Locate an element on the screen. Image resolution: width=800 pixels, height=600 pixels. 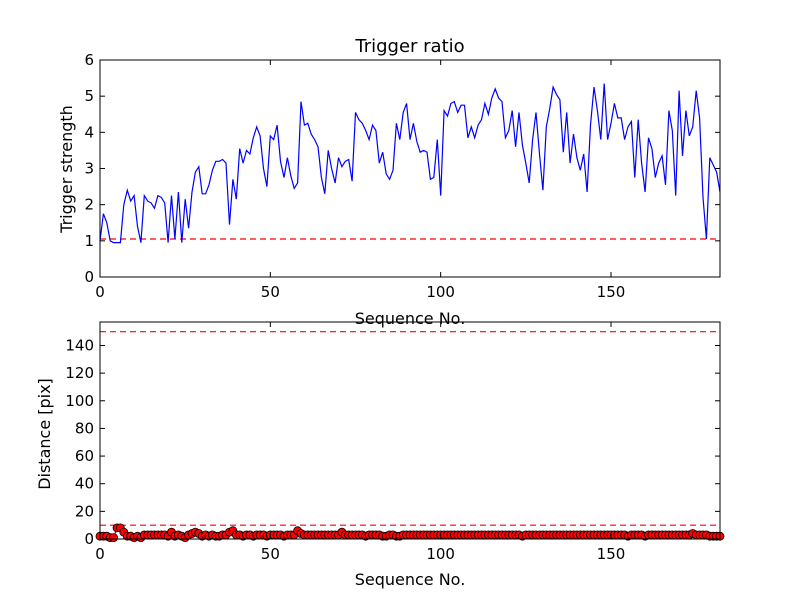
chart1-y-tick-label: 3 is located at coordinates (89, 169).